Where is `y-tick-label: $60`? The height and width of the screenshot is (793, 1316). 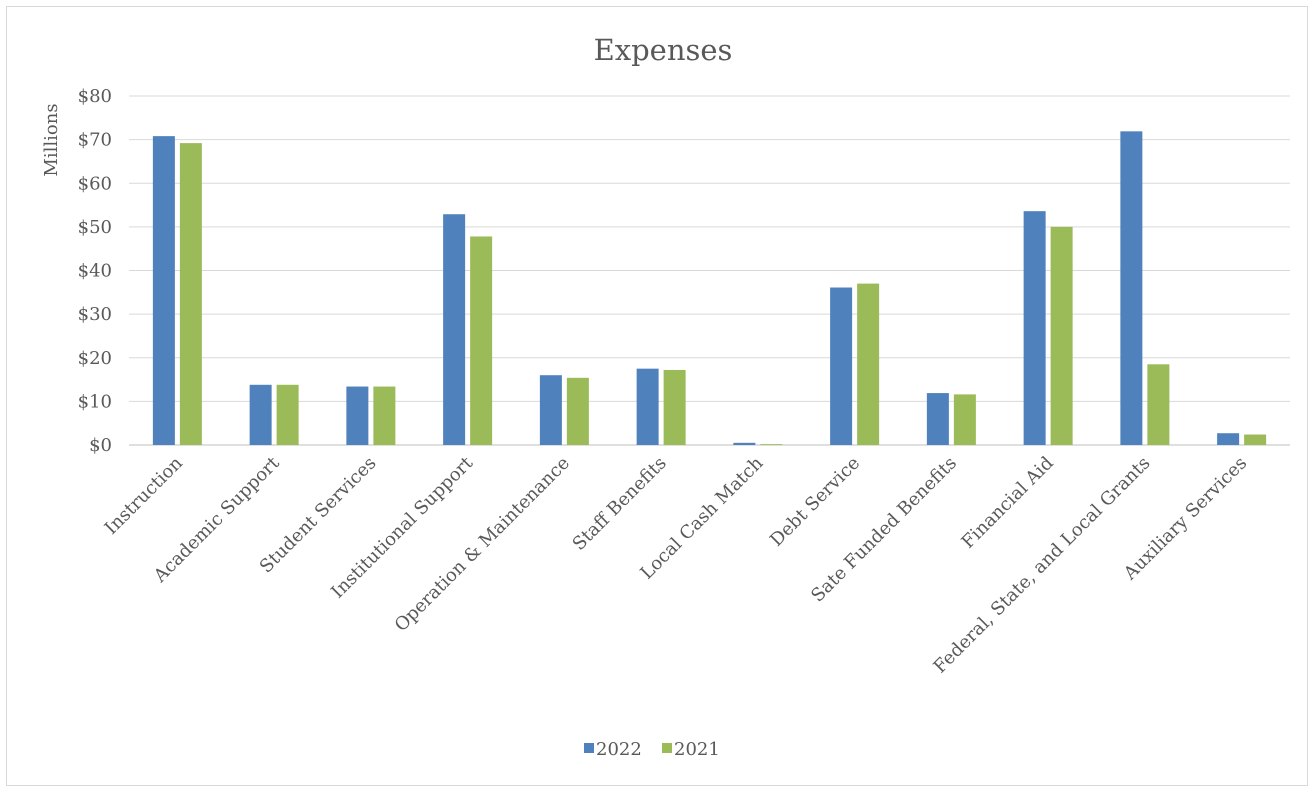
y-tick-label: $60 is located at coordinates (95, 183).